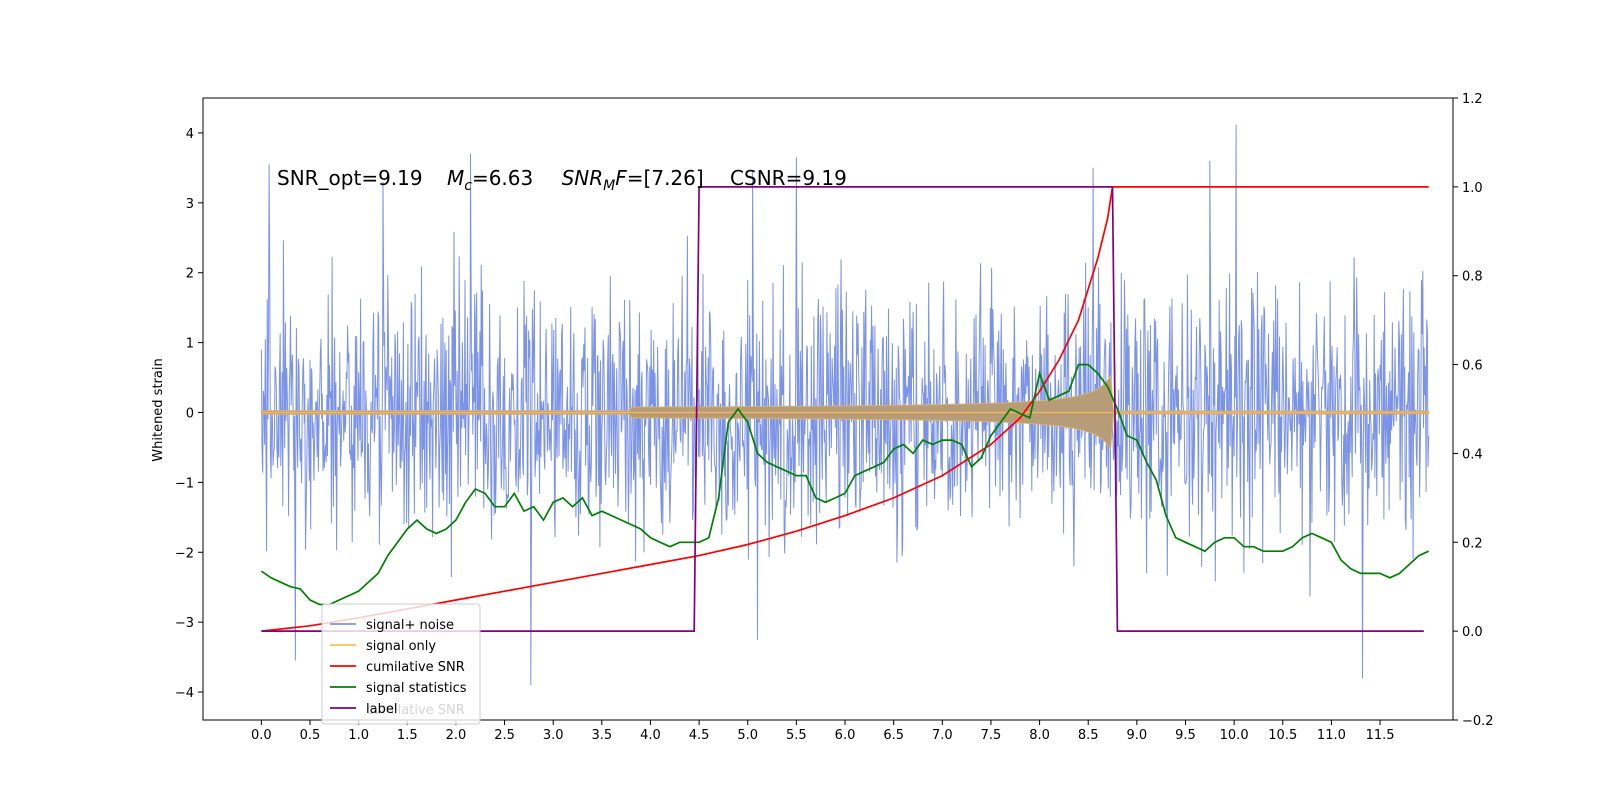  I want to click on legend-box, so click(401, 664).